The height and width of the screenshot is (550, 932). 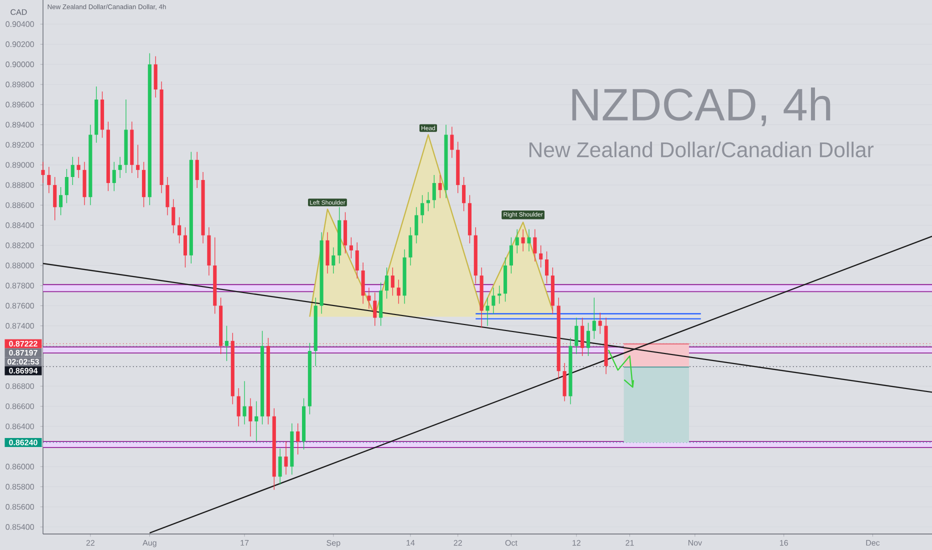 I want to click on y-tick-label: 0.88400, so click(x=20, y=225).